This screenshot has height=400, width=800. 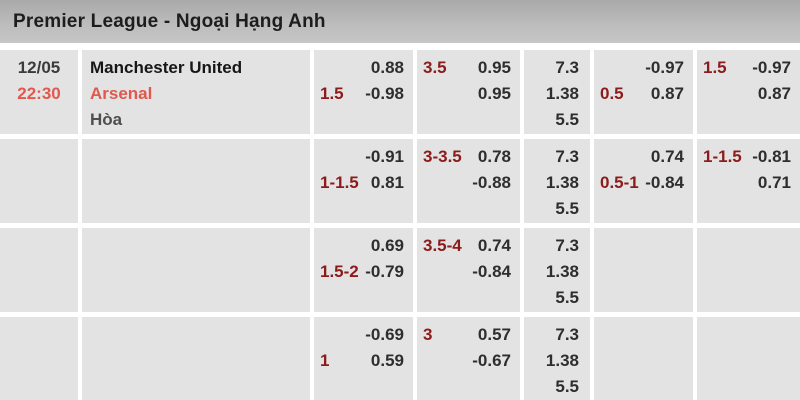 What do you see at coordinates (384, 334) in the screenshot?
I see `odds-value: -0.69` at bounding box center [384, 334].